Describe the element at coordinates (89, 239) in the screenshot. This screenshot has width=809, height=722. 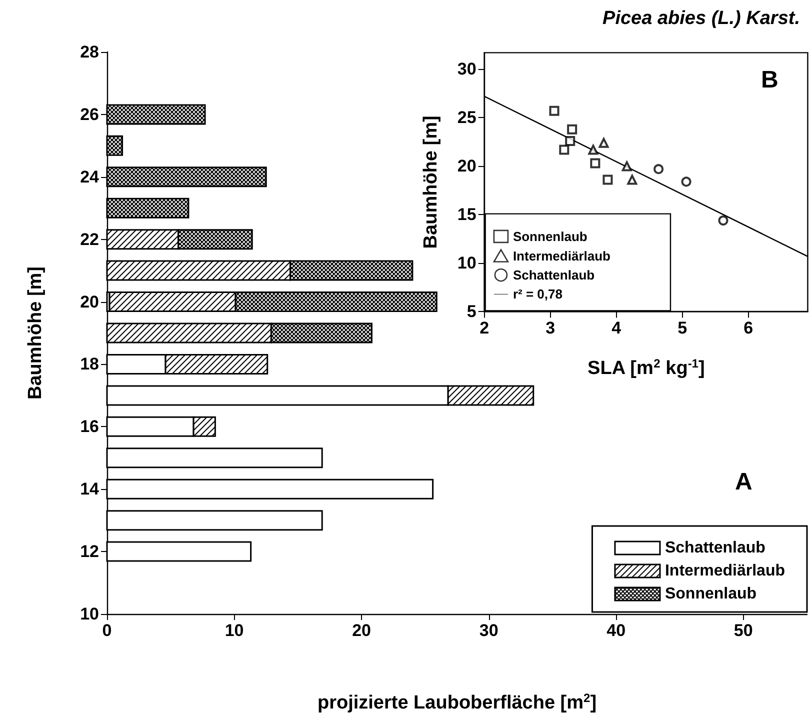
I see `y-tick-label: 22` at that location.